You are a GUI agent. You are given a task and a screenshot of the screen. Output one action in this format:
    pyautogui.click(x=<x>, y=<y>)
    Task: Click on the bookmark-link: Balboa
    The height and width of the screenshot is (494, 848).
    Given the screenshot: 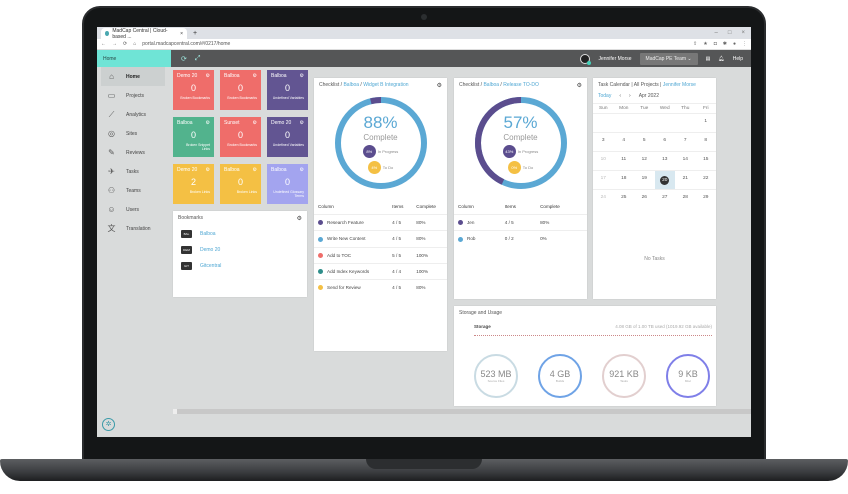 What is the action you would take?
    pyautogui.click(x=208, y=234)
    